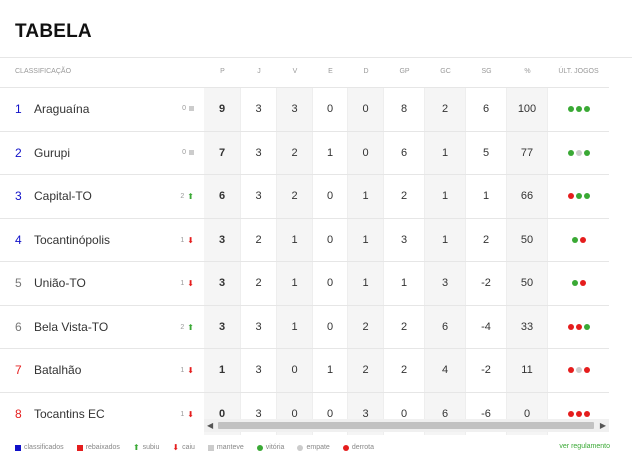 Image resolution: width=632 pixels, height=473 pixels. I want to click on team-row: 6 Bela Vista-TO 2 ⬆, so click(102, 326).